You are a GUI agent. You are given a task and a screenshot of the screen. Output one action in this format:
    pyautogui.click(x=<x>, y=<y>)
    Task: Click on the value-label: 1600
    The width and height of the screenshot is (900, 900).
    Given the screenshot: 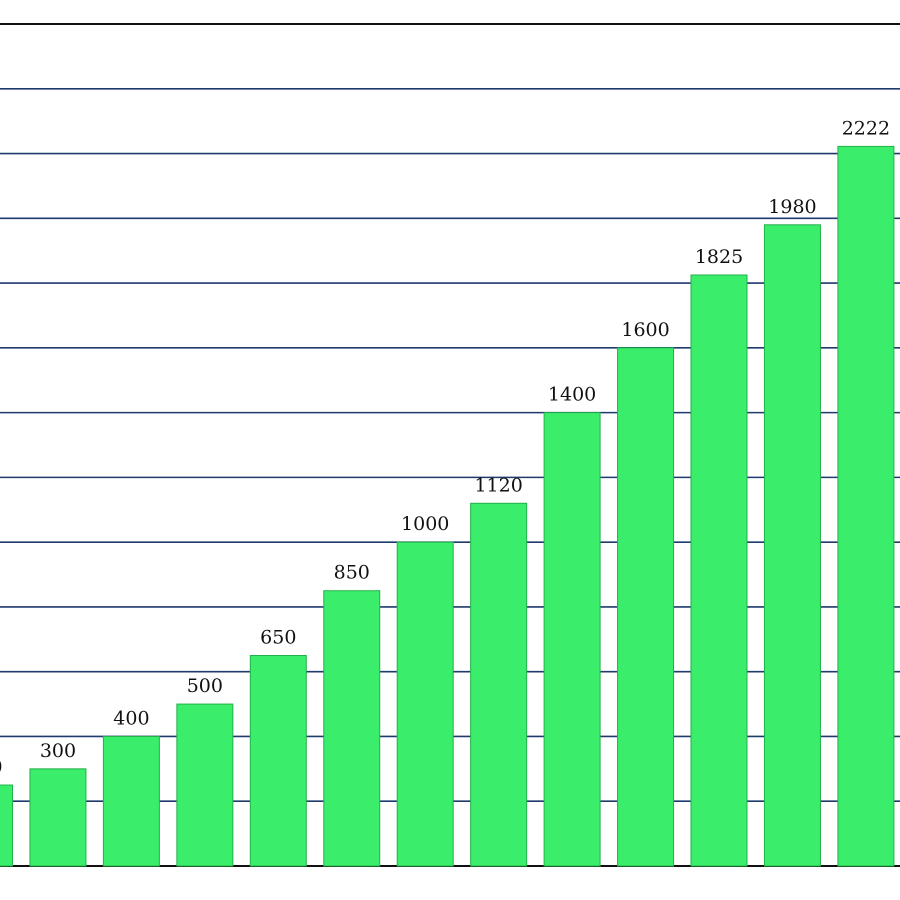 What is the action you would take?
    pyautogui.click(x=645, y=330)
    